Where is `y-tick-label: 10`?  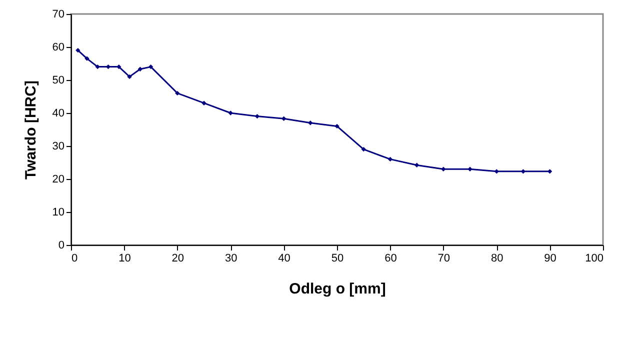 y-tick-label: 10 is located at coordinates (58, 212).